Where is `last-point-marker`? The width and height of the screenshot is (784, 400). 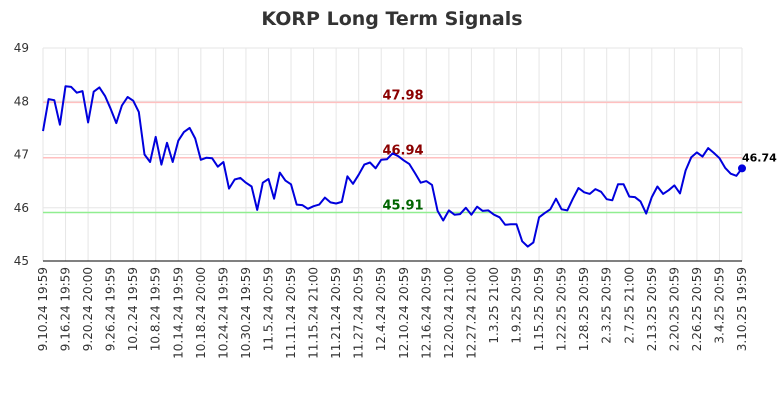
last-point-marker is located at coordinates (742, 168).